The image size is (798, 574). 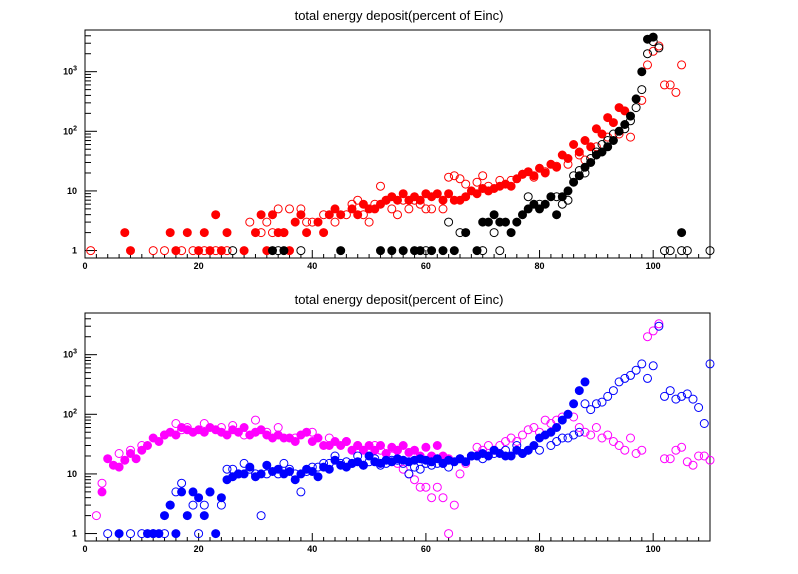 What do you see at coordinates (653, 266) in the screenshot?
I see `top-x-tick-label: 100` at bounding box center [653, 266].